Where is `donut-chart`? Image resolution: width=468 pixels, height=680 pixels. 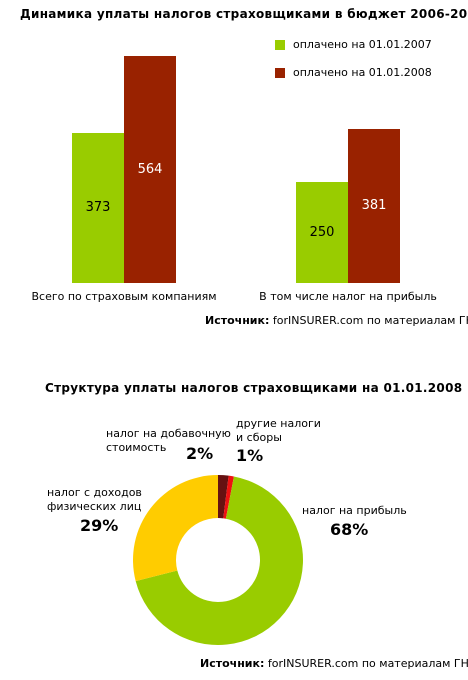
donut-chart is located at coordinates (218, 560).